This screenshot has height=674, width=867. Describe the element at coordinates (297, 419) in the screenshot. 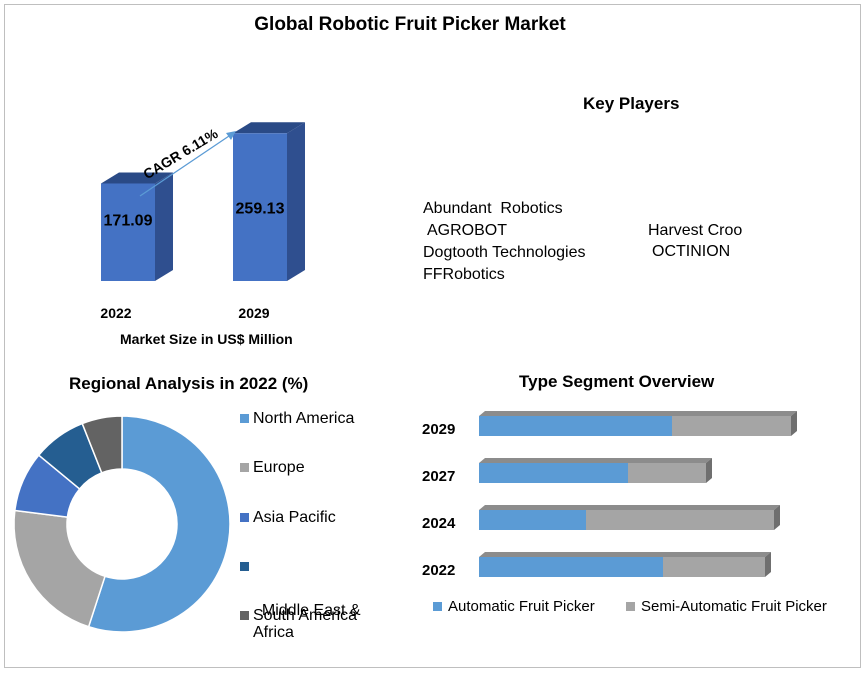

I see `legend-north-america: North America` at that location.